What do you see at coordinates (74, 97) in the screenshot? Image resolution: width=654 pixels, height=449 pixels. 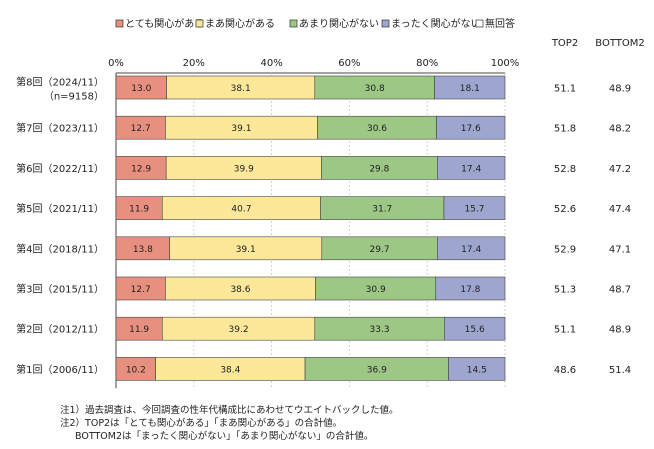 I see `category-sublabel: （n=9158）` at bounding box center [74, 97].